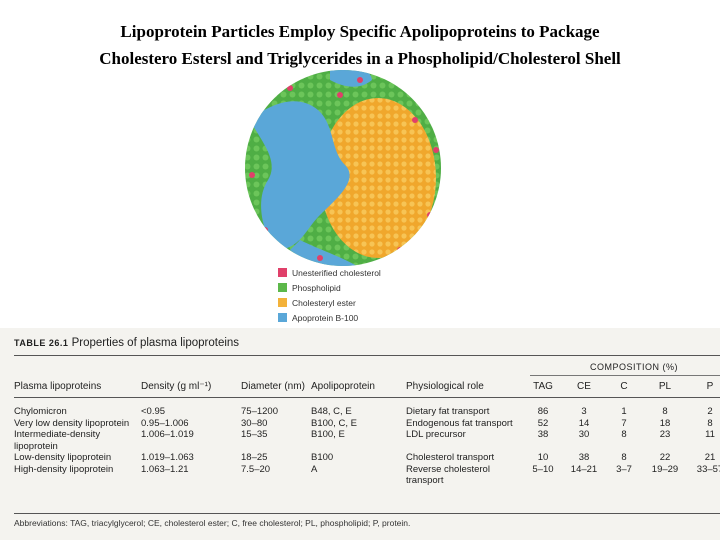 The width and height of the screenshot is (720, 540). I want to click on core, so click(378, 178).